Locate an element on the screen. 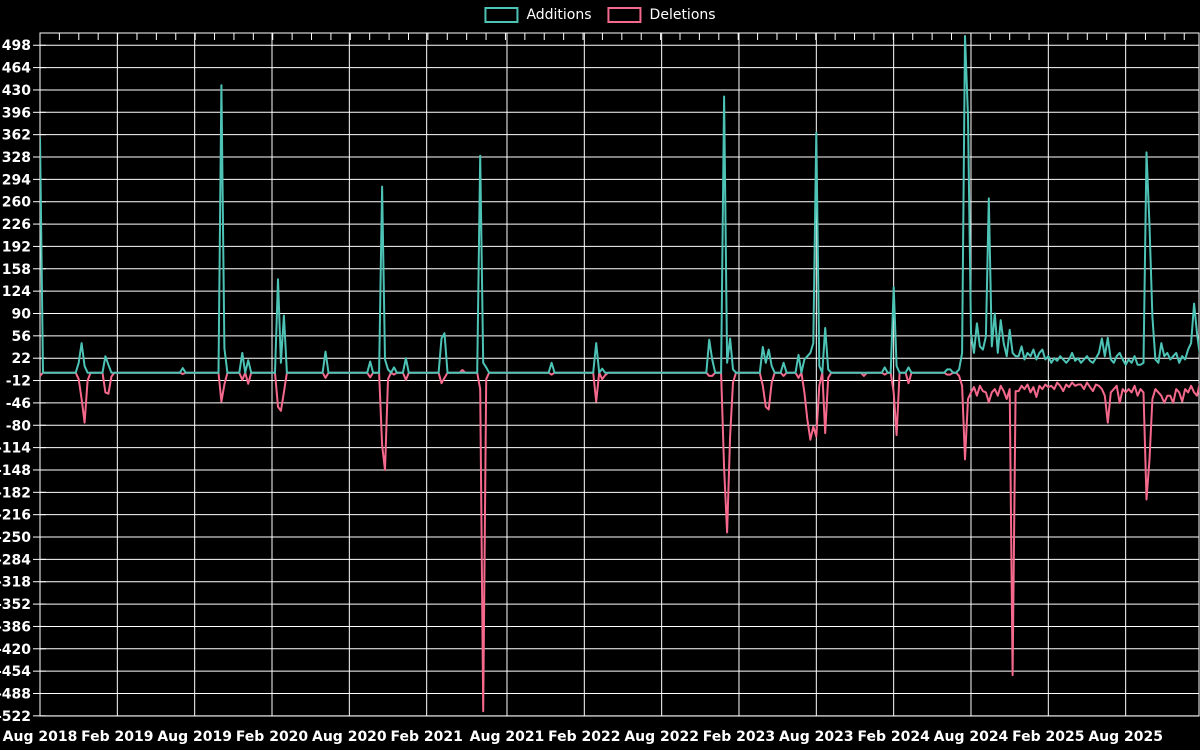  y-axis-tick-label: 22 is located at coordinates (21, 359).